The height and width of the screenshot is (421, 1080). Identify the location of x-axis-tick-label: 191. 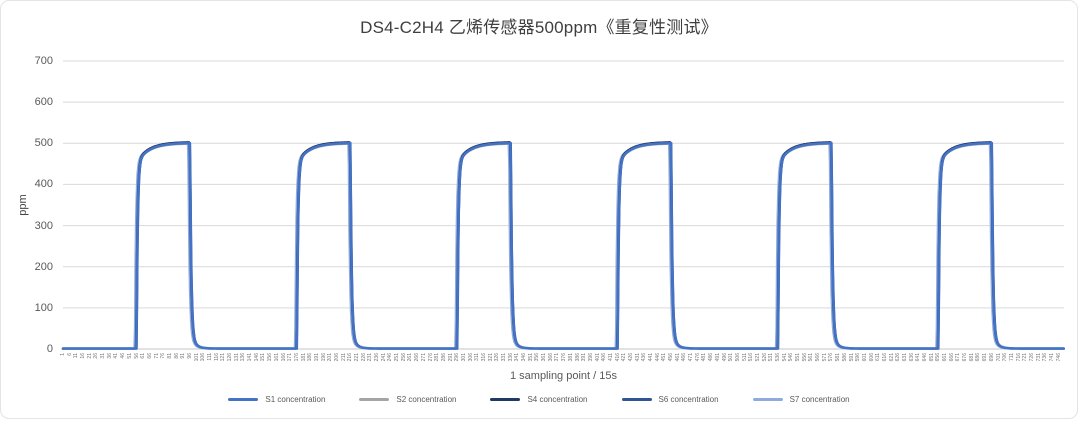
(316, 357).